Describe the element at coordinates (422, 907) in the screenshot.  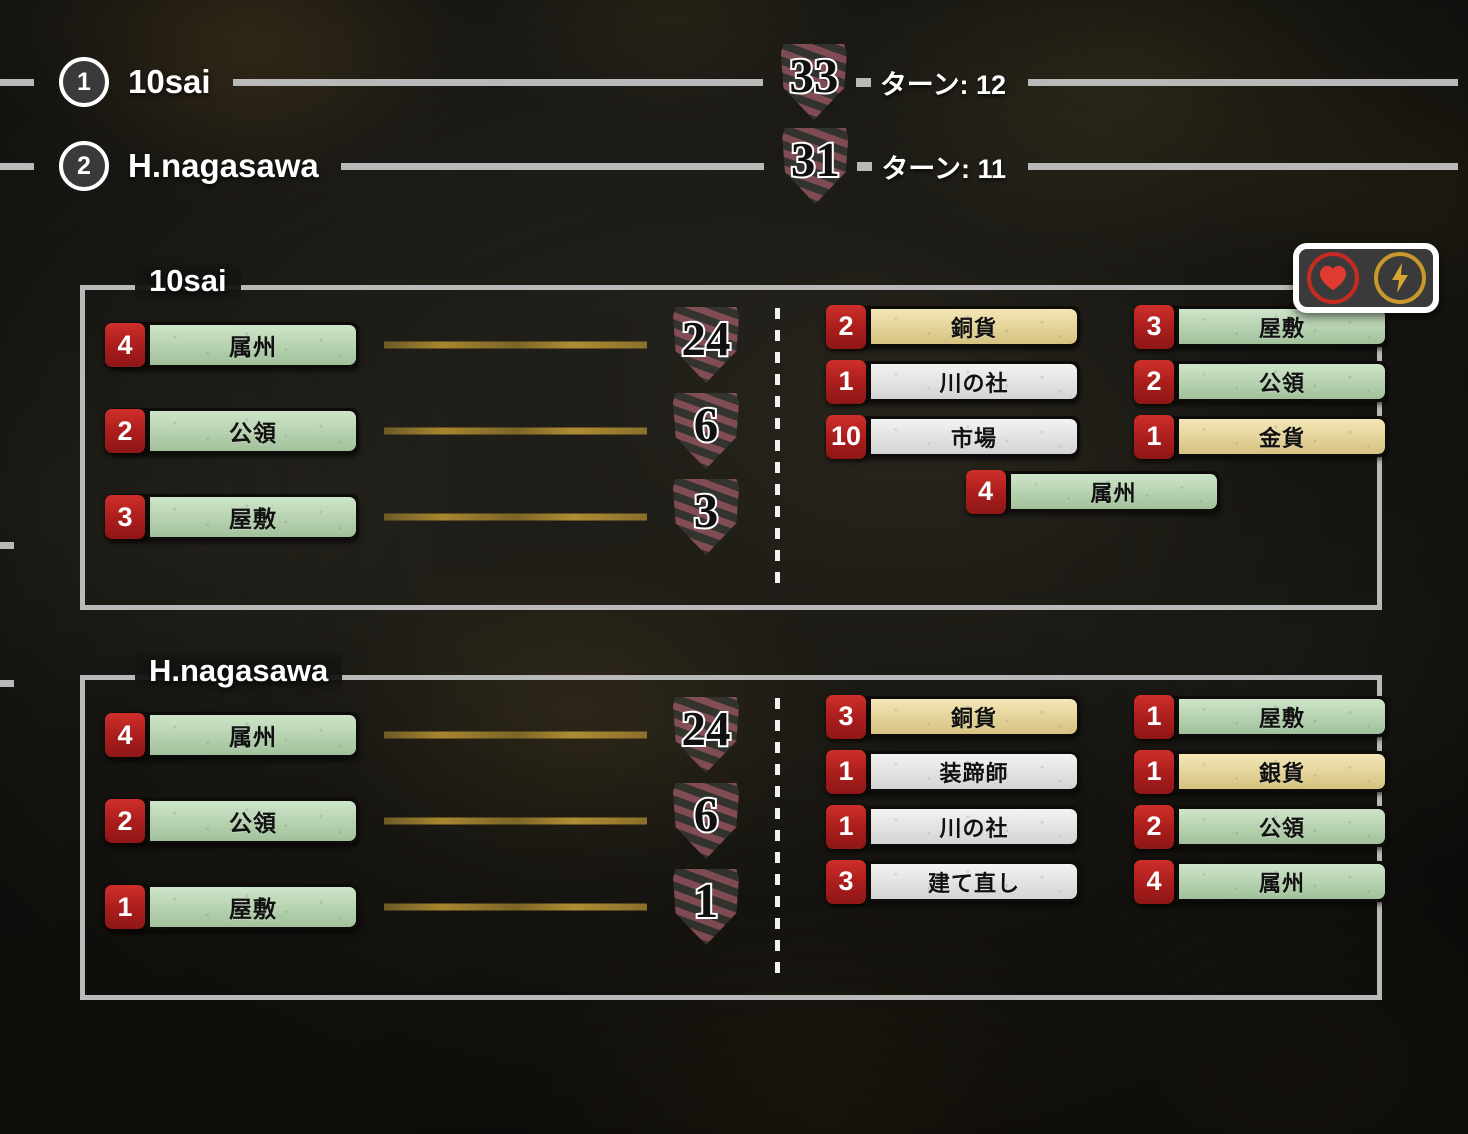
I see `victory-point-row: 1 屋敷 1` at that location.